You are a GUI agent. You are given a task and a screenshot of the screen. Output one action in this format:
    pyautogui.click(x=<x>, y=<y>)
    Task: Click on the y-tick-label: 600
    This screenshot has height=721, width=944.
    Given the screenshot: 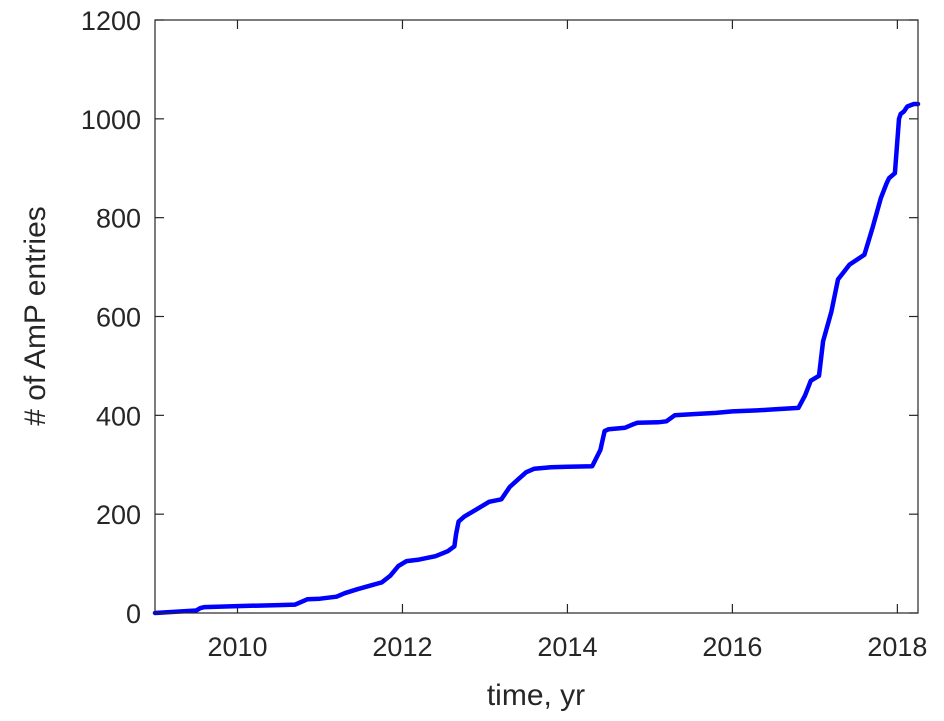 What is the action you would take?
    pyautogui.click(x=118, y=318)
    